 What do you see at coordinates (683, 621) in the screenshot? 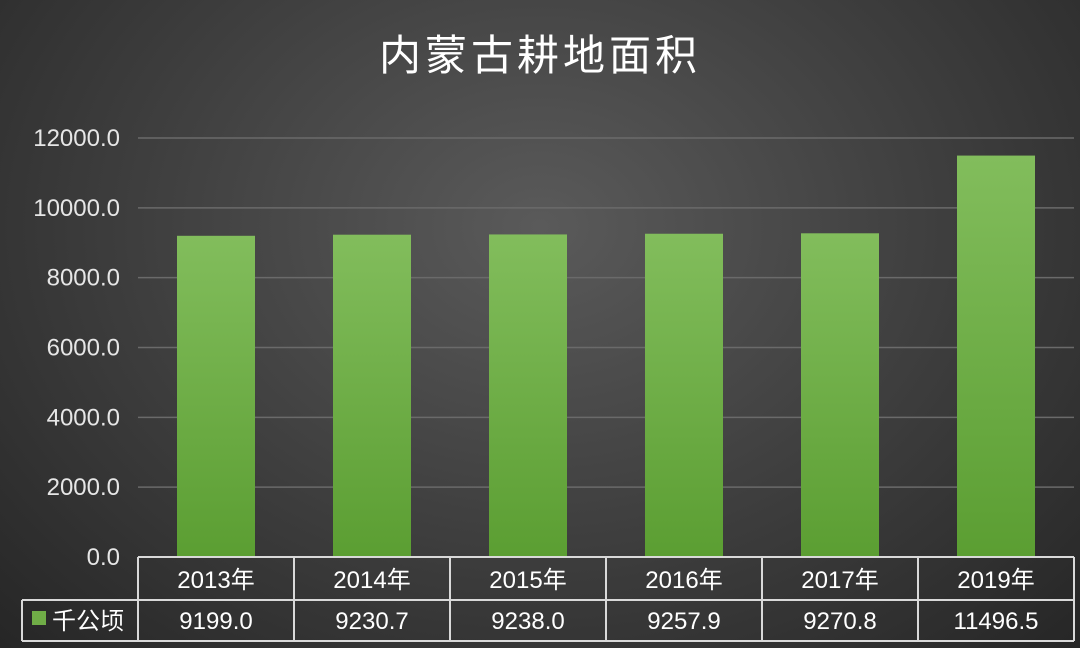
I see `data-table-value: 9257.9` at bounding box center [683, 621].